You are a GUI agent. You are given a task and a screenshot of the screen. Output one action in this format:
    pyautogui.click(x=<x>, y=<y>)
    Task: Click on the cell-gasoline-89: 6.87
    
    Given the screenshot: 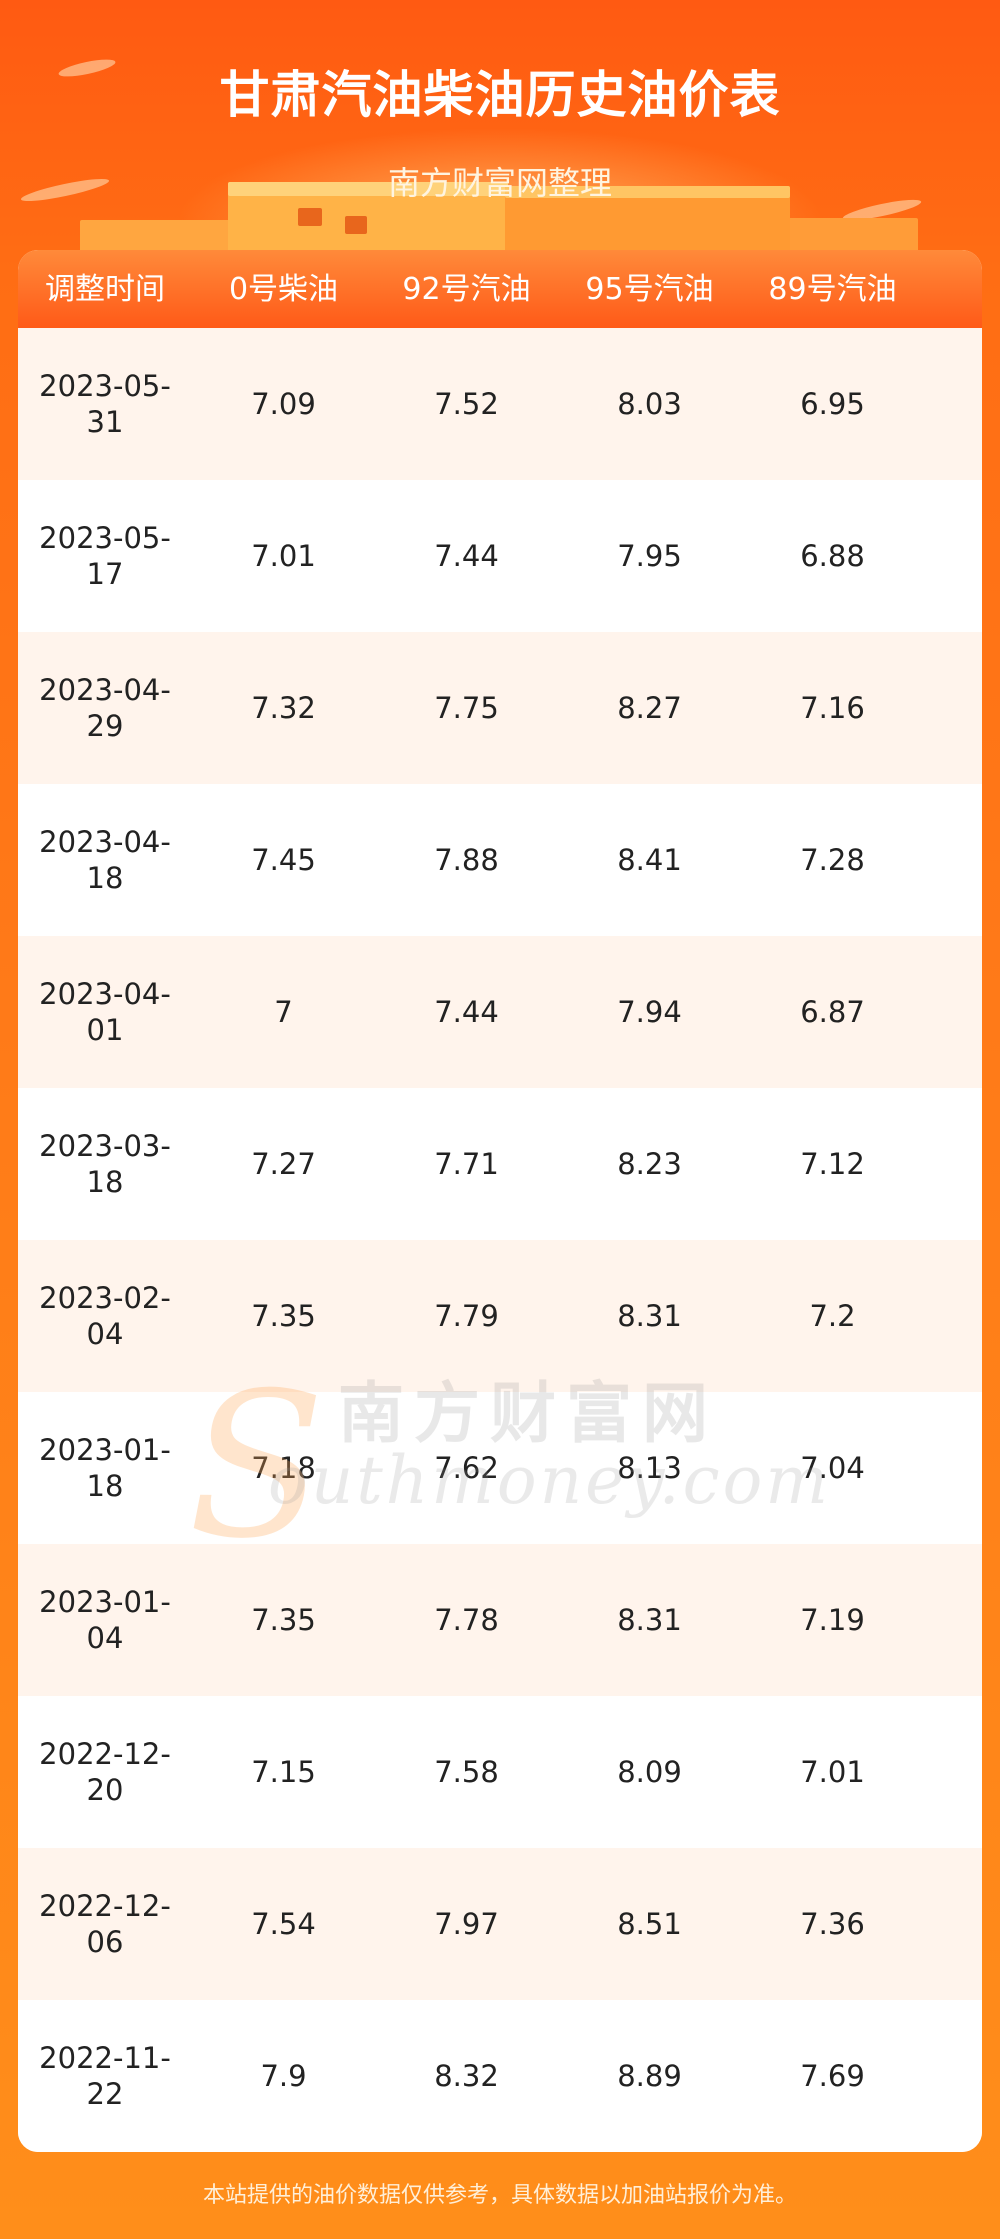 What is the action you would take?
    pyautogui.click(x=832, y=1012)
    